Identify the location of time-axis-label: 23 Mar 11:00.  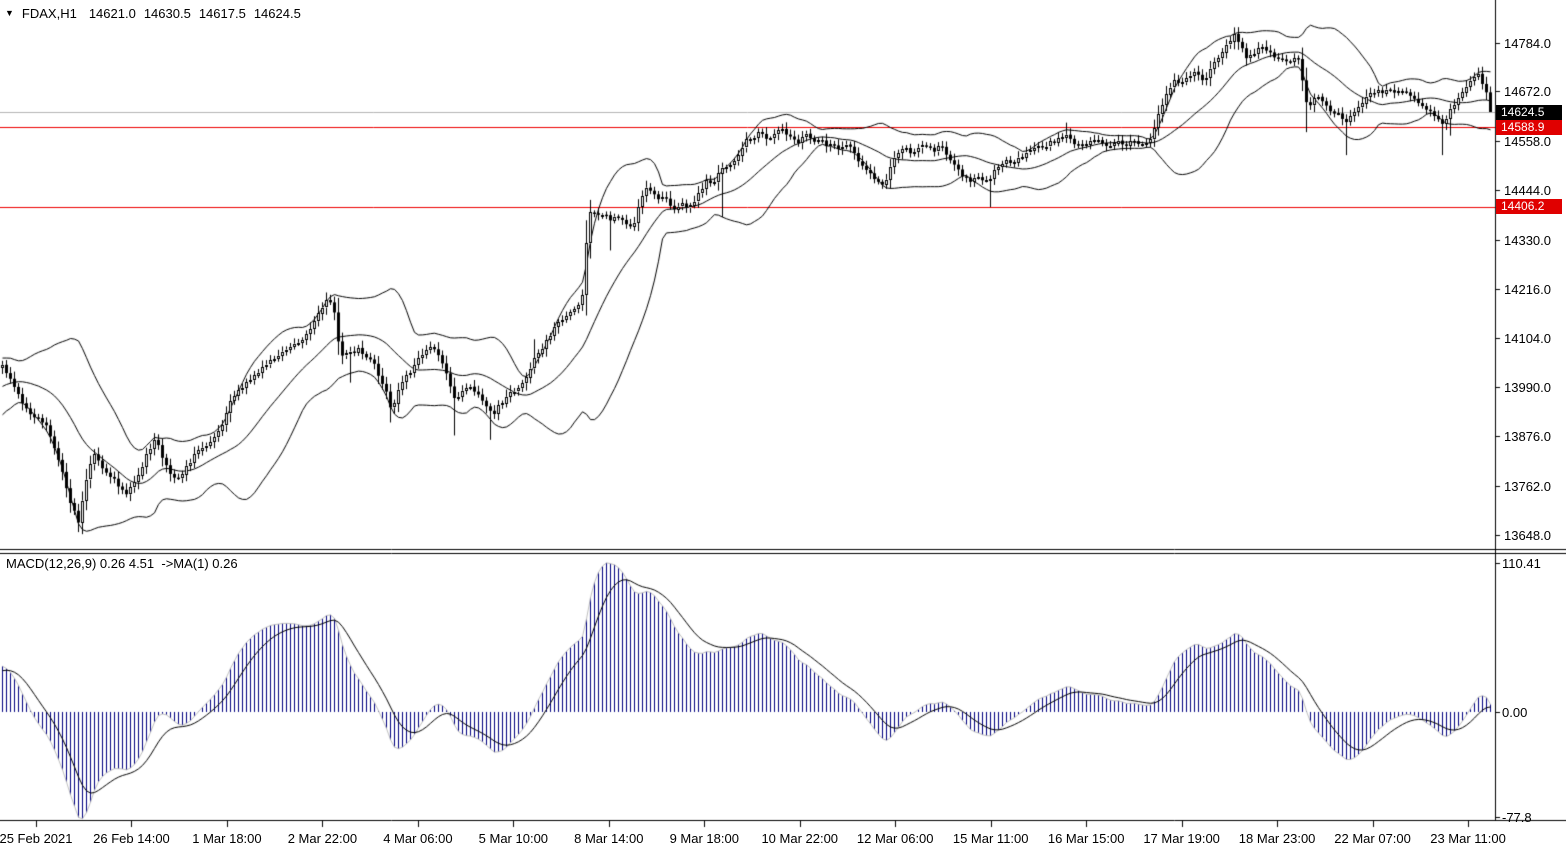
(1468, 838).